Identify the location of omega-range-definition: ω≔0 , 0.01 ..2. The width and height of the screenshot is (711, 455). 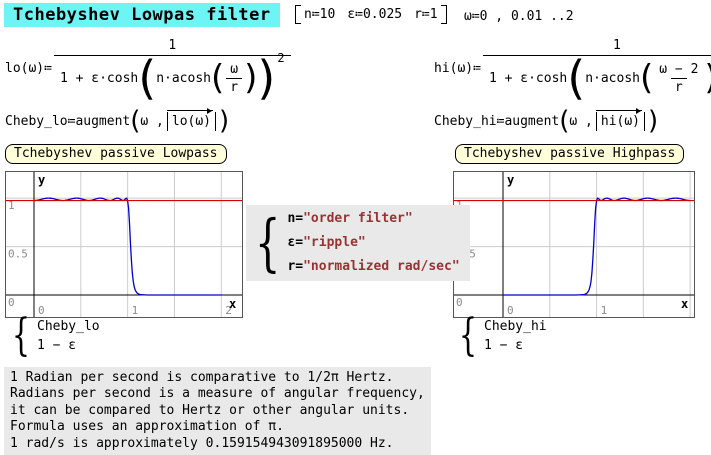
(519, 16).